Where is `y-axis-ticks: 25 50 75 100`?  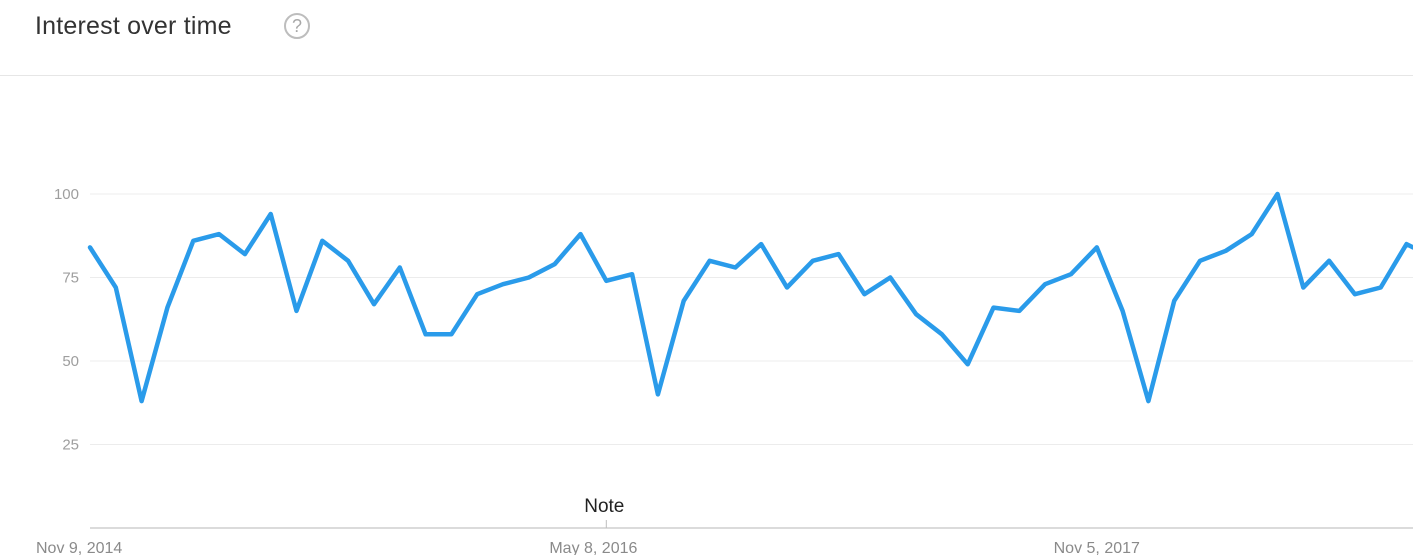 y-axis-ticks: 25 50 75 100 is located at coordinates (66, 320).